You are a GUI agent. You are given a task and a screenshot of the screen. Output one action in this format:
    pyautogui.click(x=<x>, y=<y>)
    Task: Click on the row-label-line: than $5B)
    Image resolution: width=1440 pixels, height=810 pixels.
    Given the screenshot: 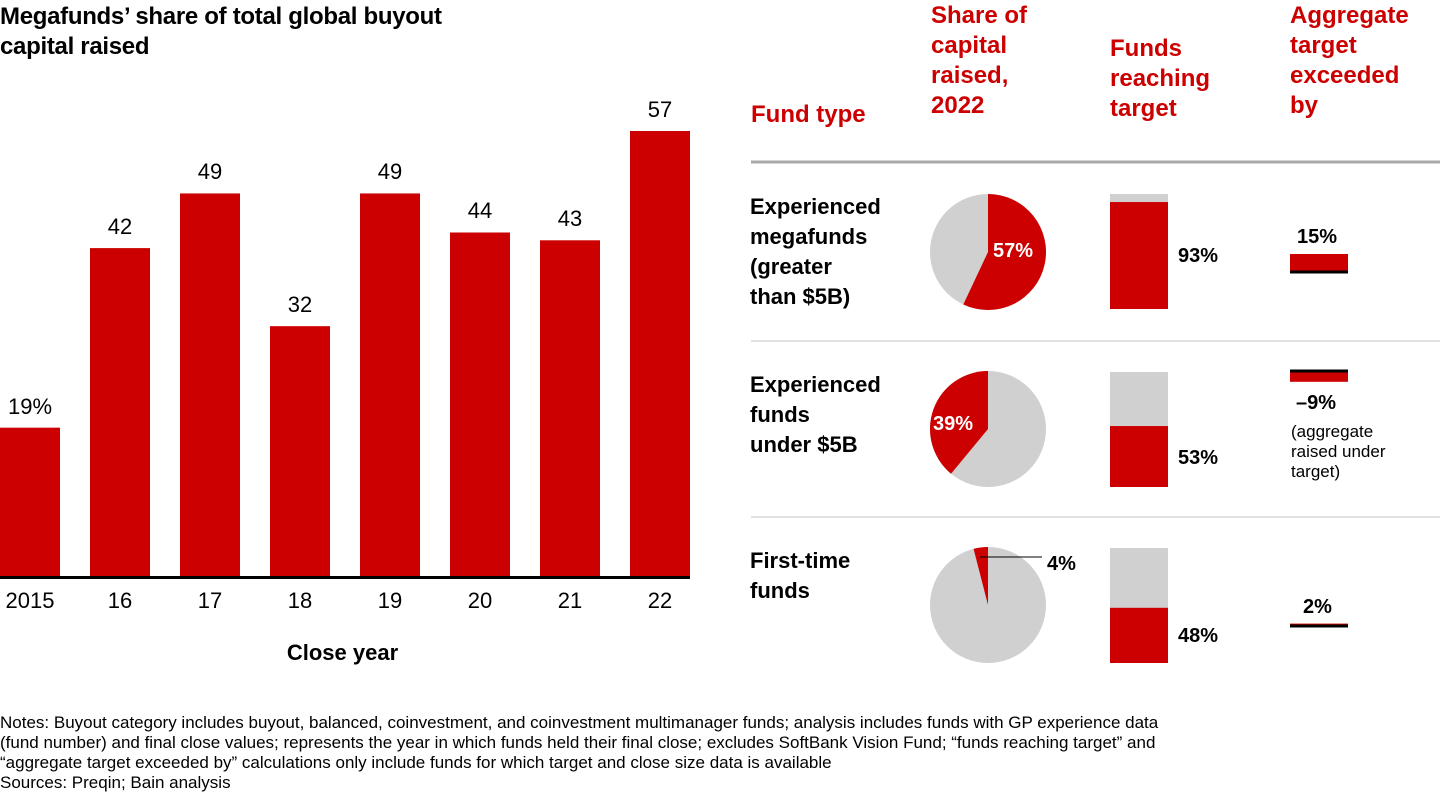 What is the action you would take?
    pyautogui.click(x=800, y=296)
    